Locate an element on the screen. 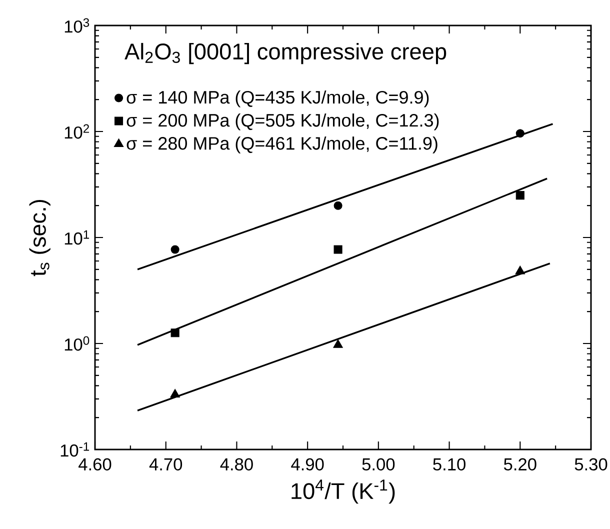 The width and height of the screenshot is (610, 529). legend-label: σ = 200 MPa (Q=505 KJ/mole, C=12.3) is located at coordinates (282, 122).